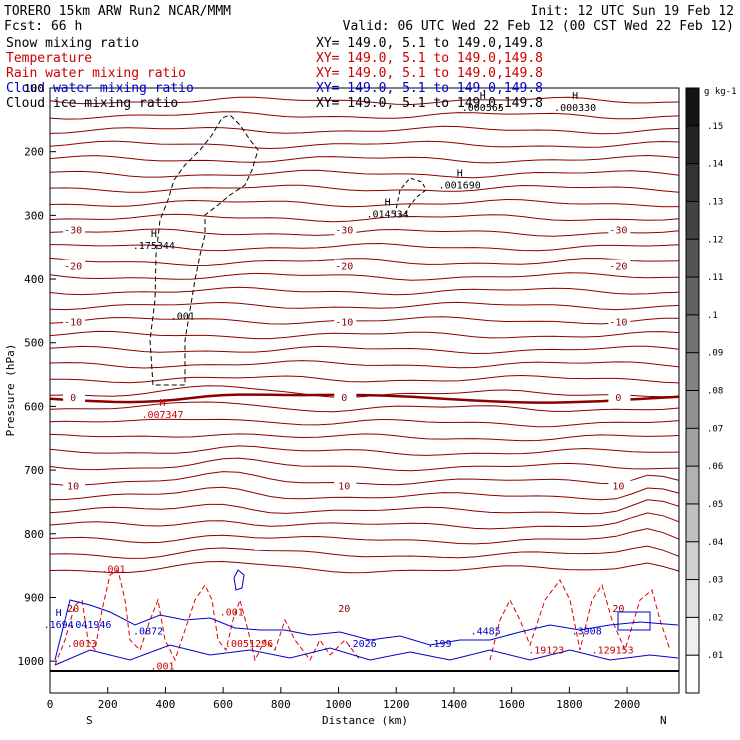  Describe the element at coordinates (34, 406) in the screenshot. I see `y-tick-label: 600` at that location.